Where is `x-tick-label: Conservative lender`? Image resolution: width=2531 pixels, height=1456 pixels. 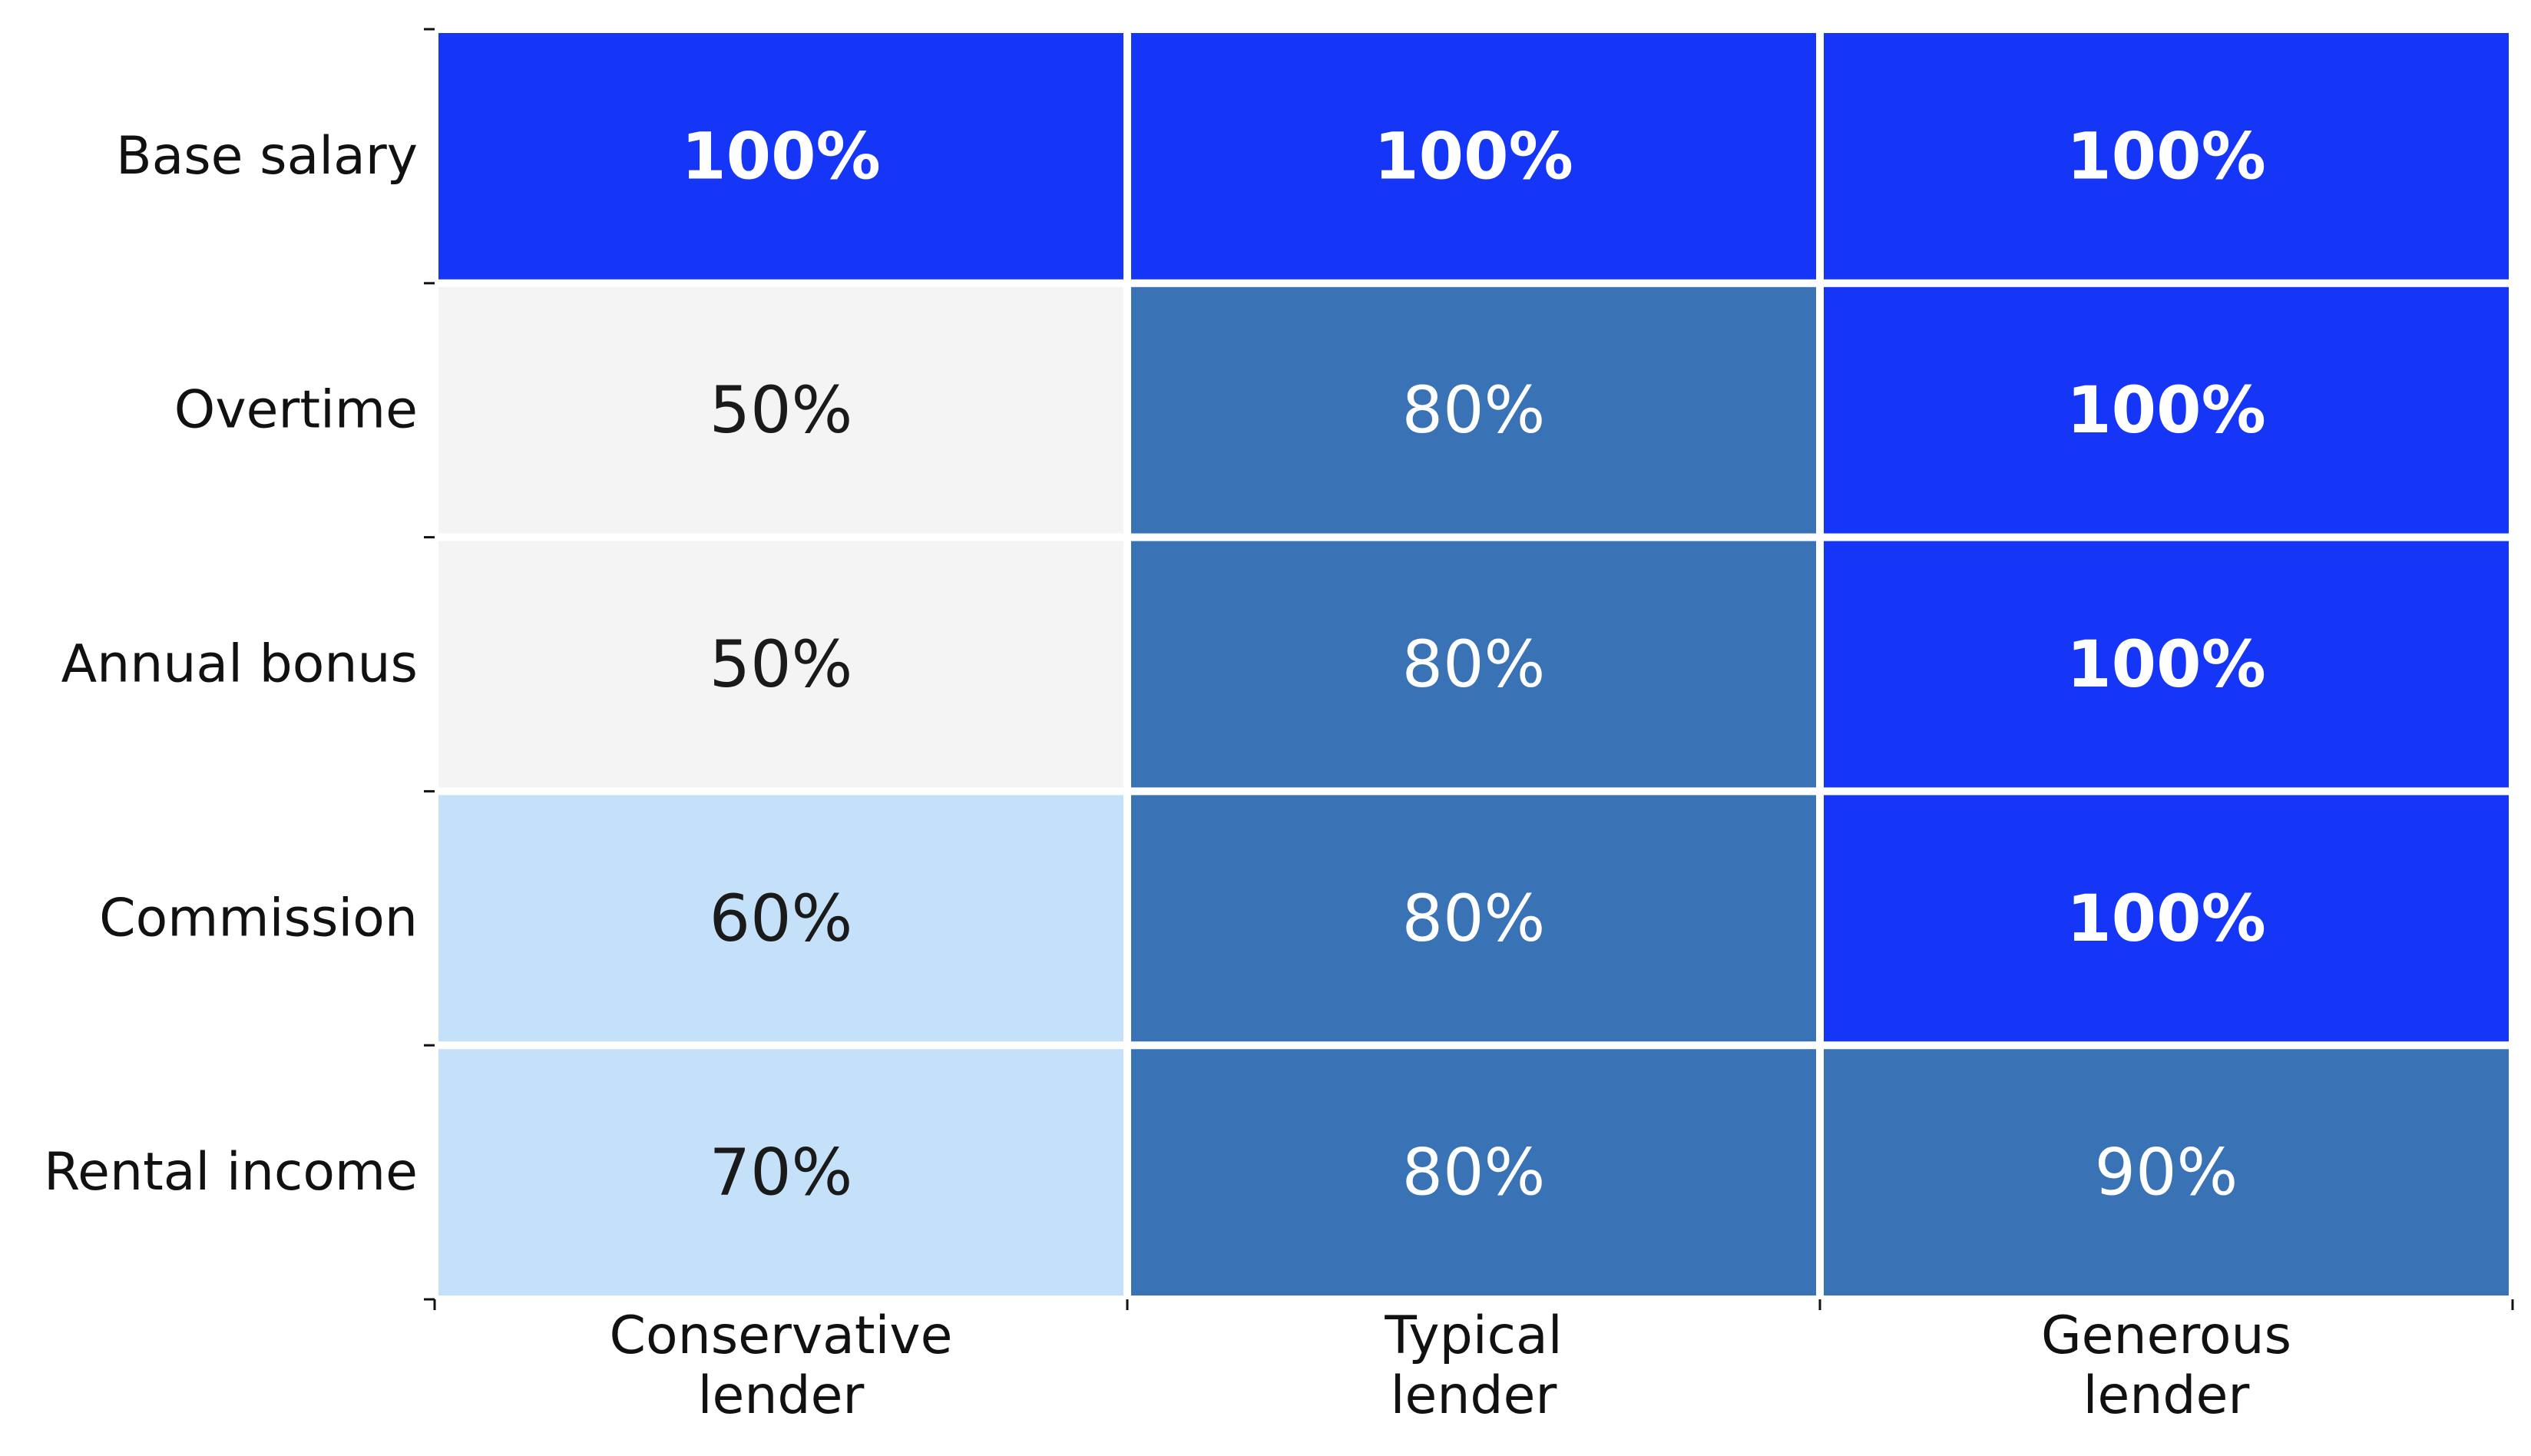 x-tick-label: Conservative lender is located at coordinates (781, 1365).